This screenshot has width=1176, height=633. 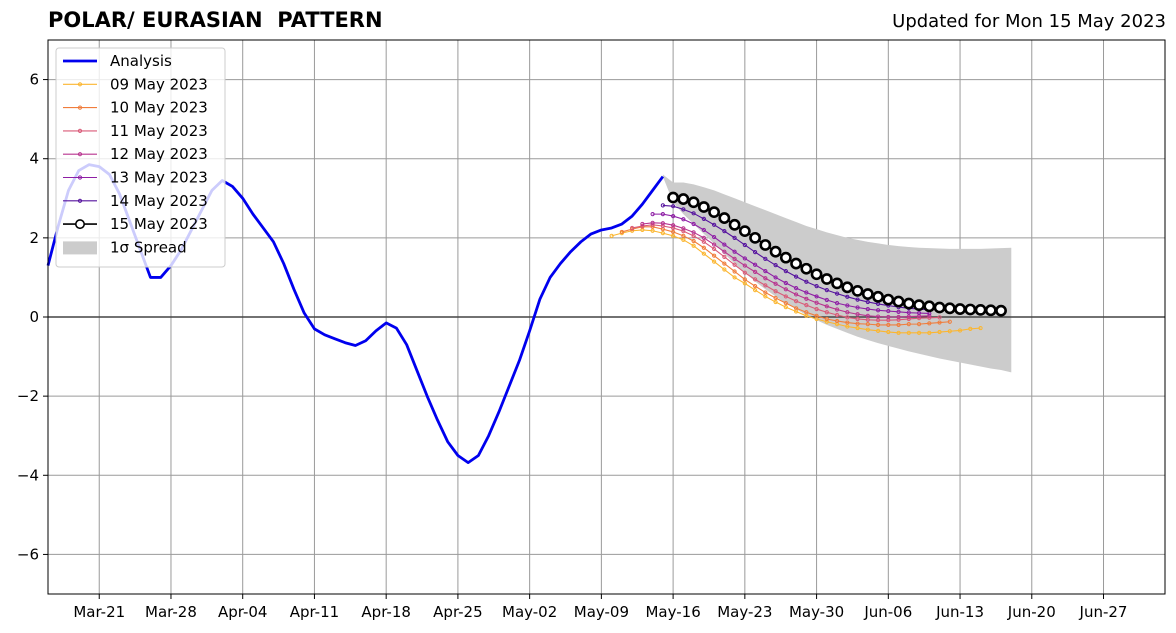 What do you see at coordinates (159, 84) in the screenshot?
I see `legend-label: 09 May 2023` at bounding box center [159, 84].